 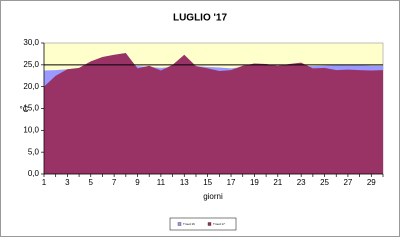 I want to click on y-tick-label: 20,0, so click(x=31, y=86).